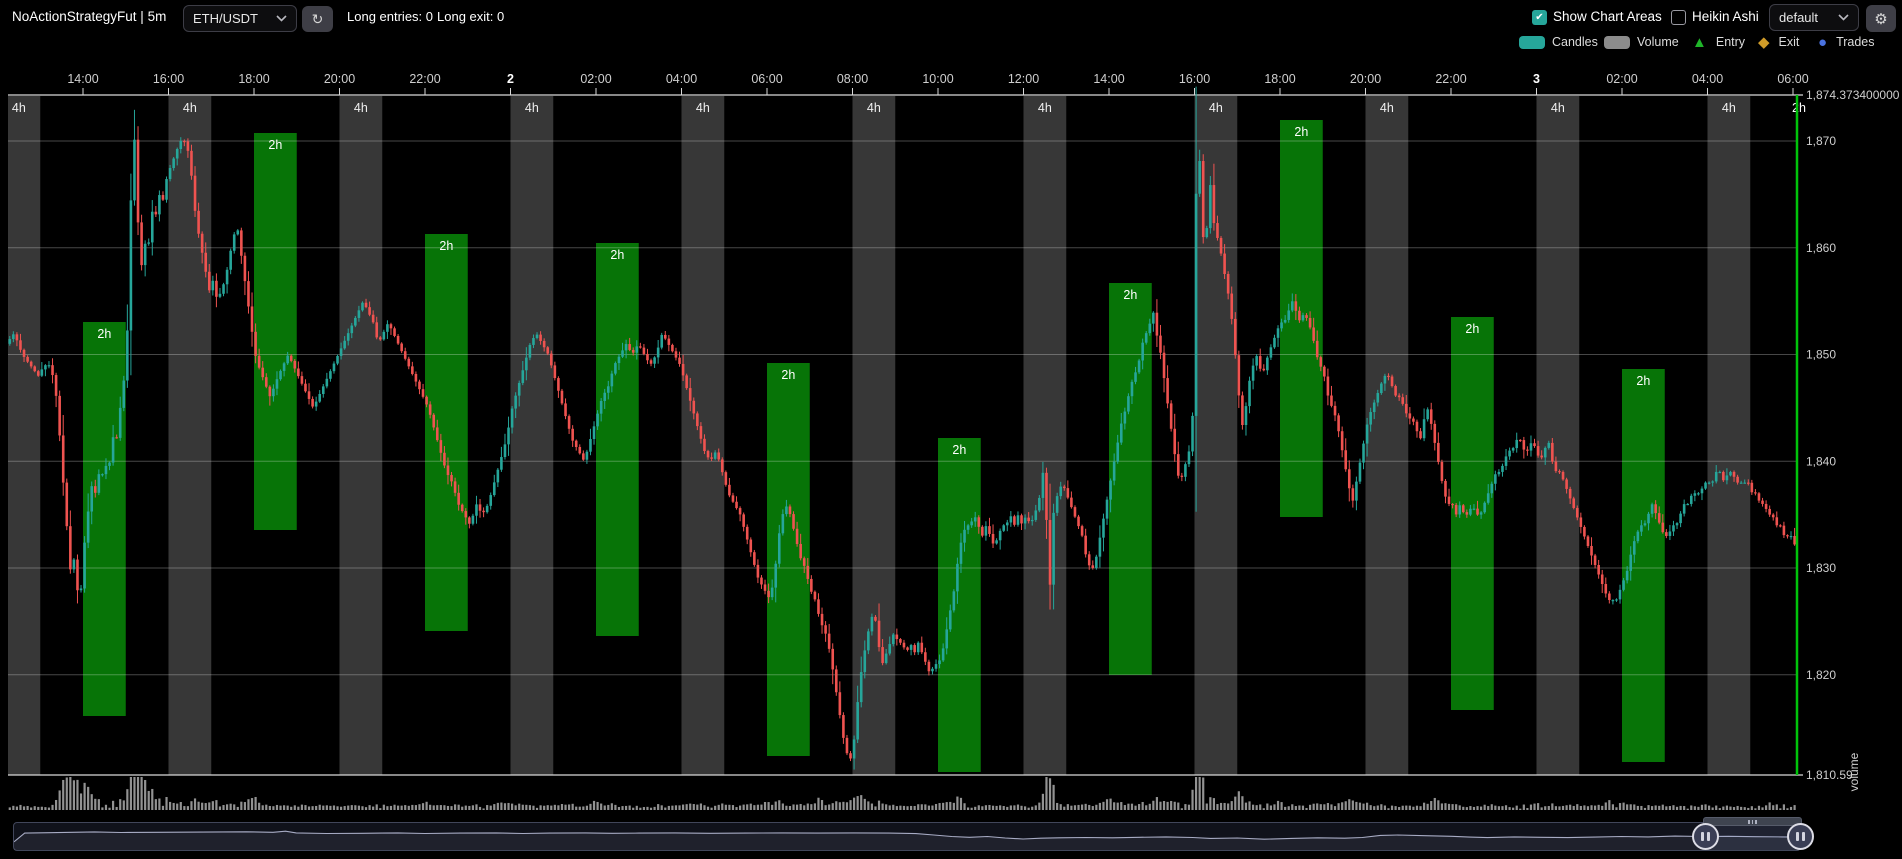 The height and width of the screenshot is (859, 1902). I want to click on x-axis-tick-label: 08:00, so click(852, 79).